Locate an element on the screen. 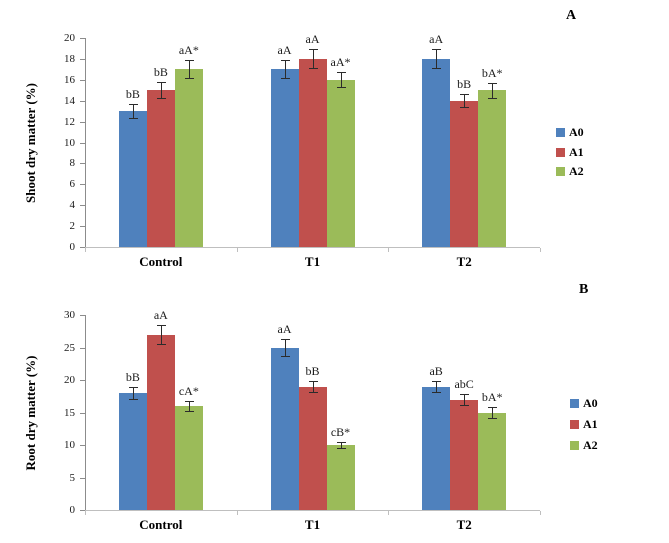 The width and height of the screenshot is (669, 543). y-tick-label: 6 is located at coordinates (72, 184).